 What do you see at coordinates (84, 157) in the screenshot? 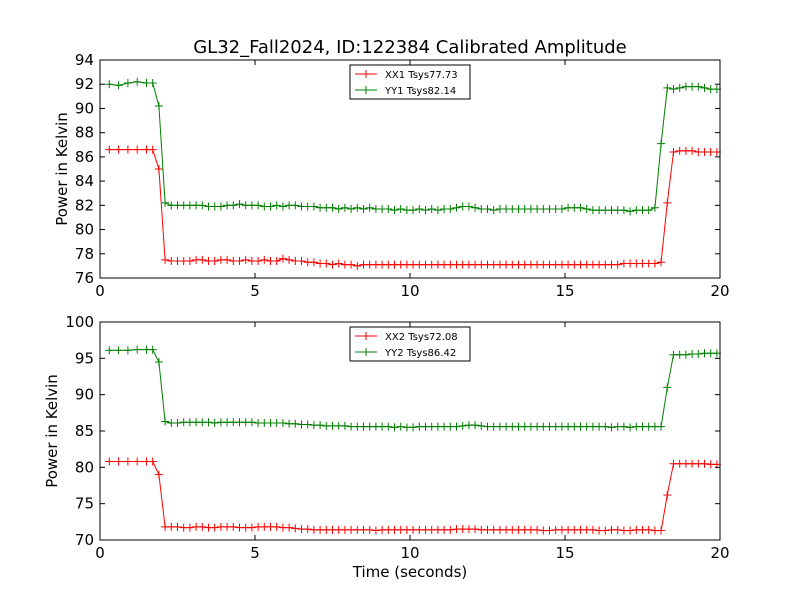
I see `top-y-tick-label: 86` at bounding box center [84, 157].